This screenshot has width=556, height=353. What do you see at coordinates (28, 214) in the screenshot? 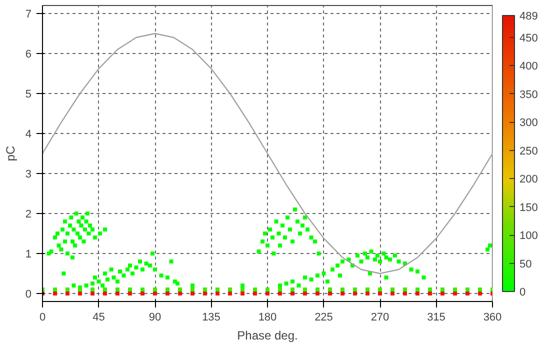
I see `y-tick-label: 2` at bounding box center [28, 214].